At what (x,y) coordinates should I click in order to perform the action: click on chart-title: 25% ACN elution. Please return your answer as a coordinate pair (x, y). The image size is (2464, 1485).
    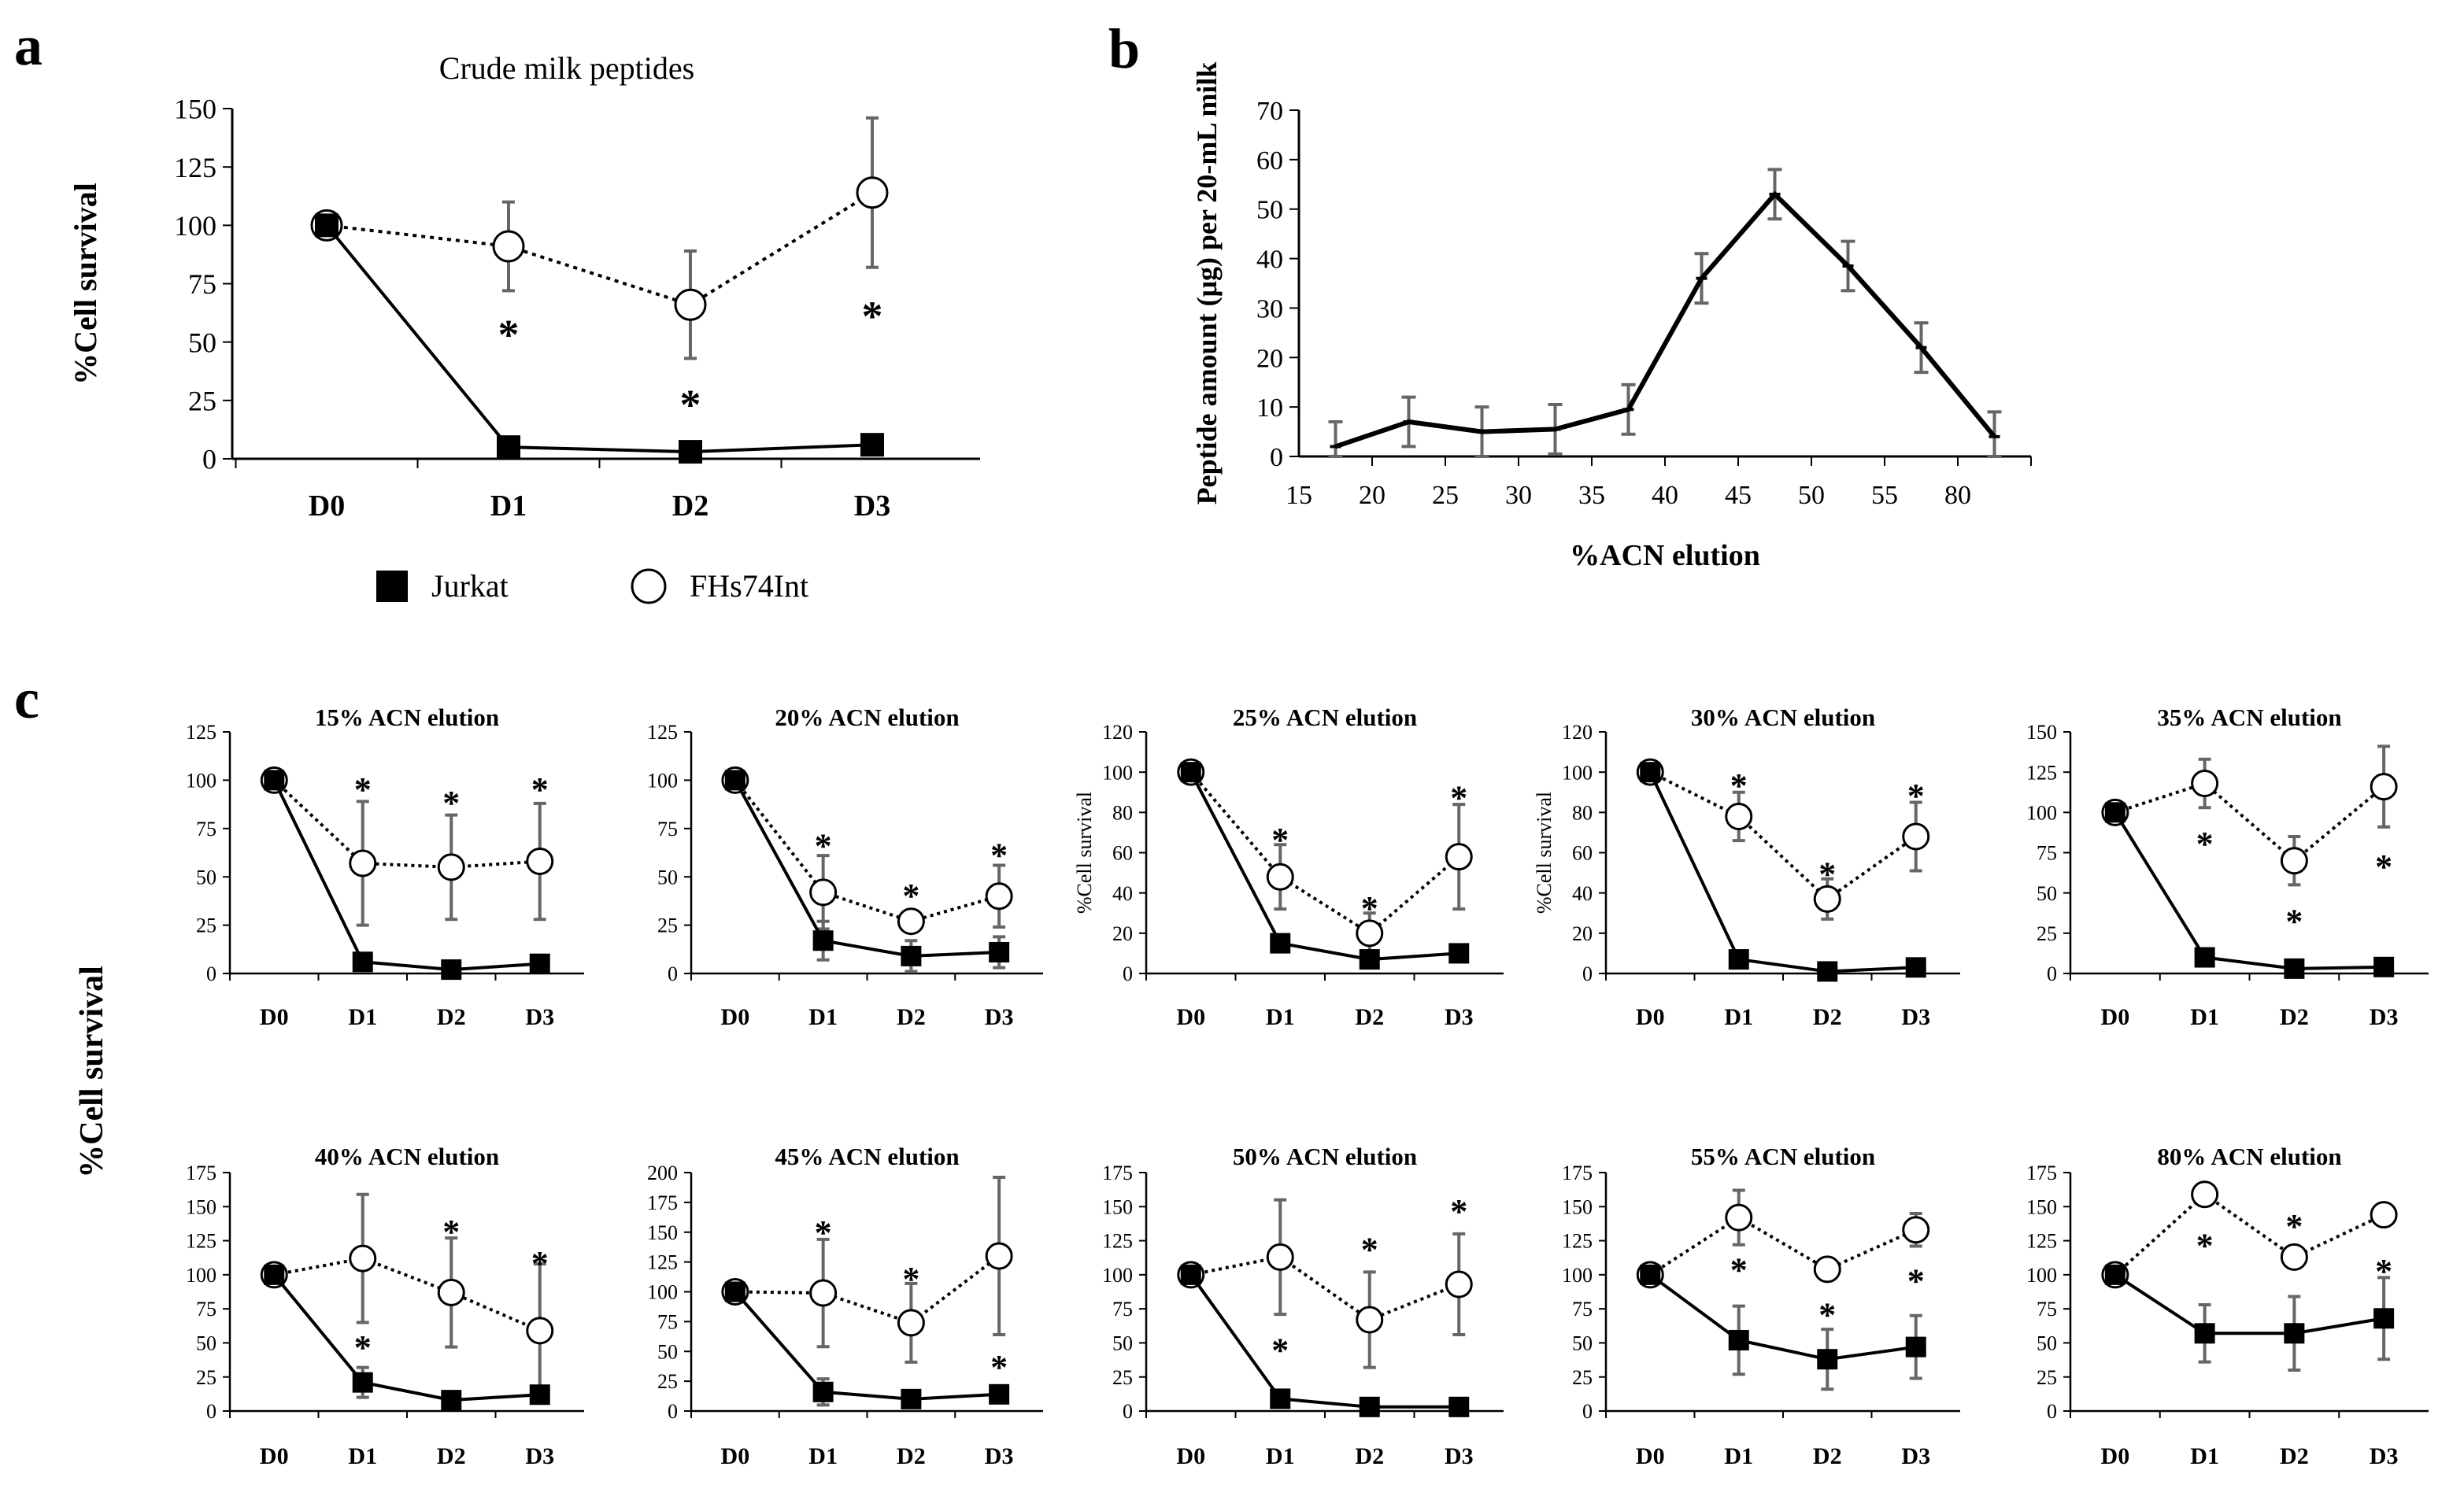
    Looking at the image, I should click on (1325, 717).